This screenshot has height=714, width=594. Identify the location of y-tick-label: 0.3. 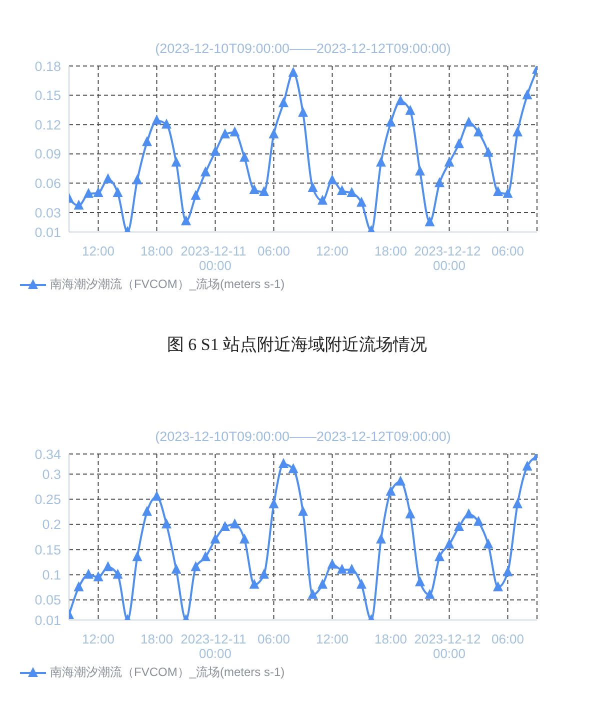
(51, 474).